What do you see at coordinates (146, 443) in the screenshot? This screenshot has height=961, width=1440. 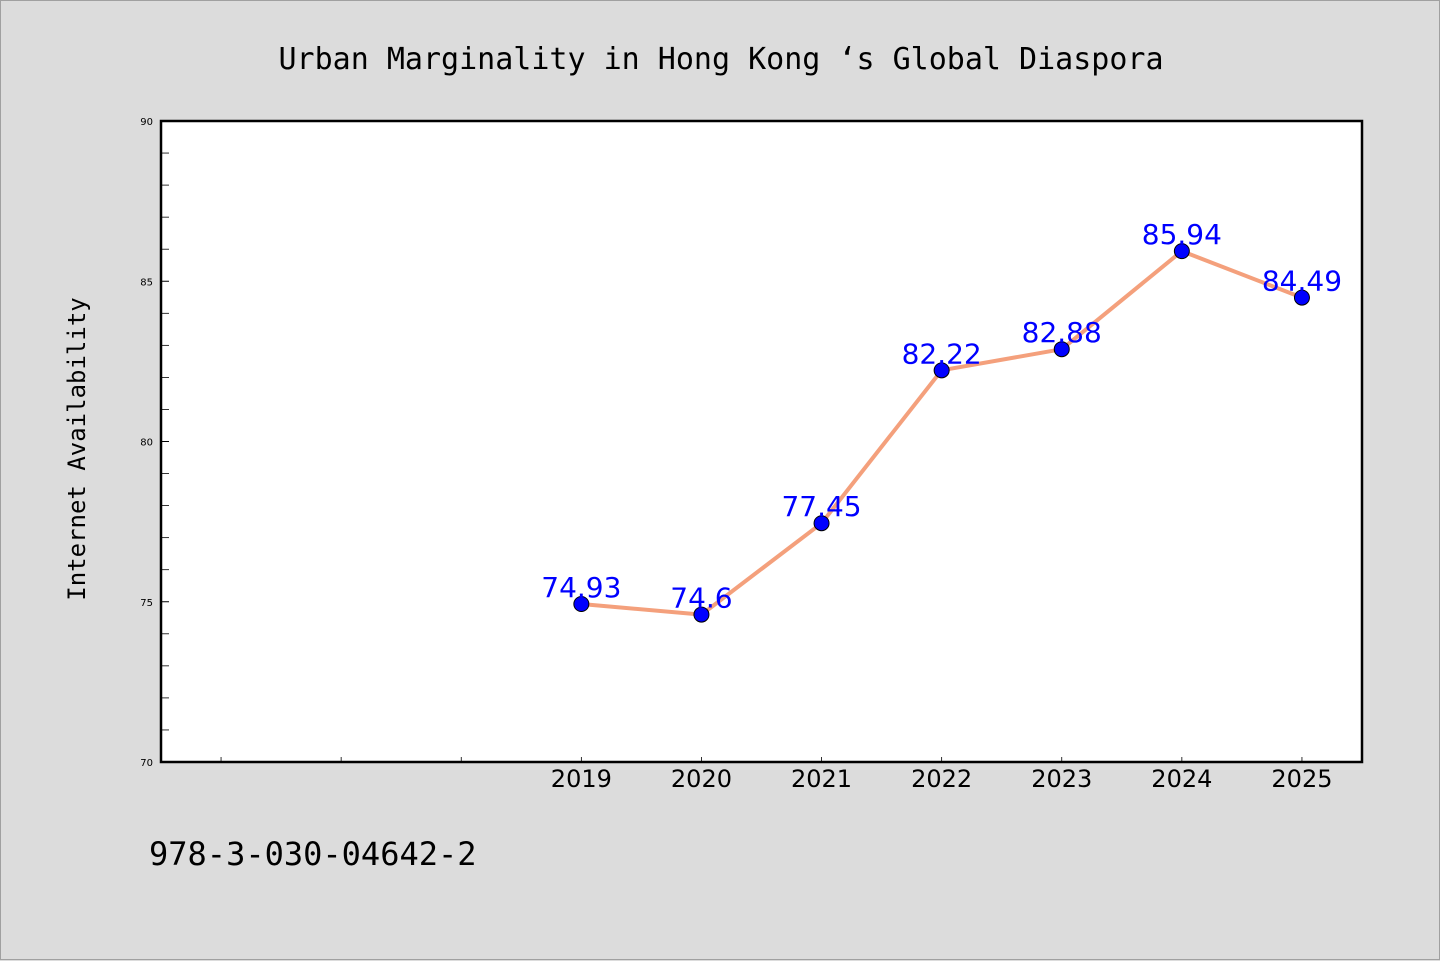 I see `y-tick-label-2: 80` at bounding box center [146, 443].